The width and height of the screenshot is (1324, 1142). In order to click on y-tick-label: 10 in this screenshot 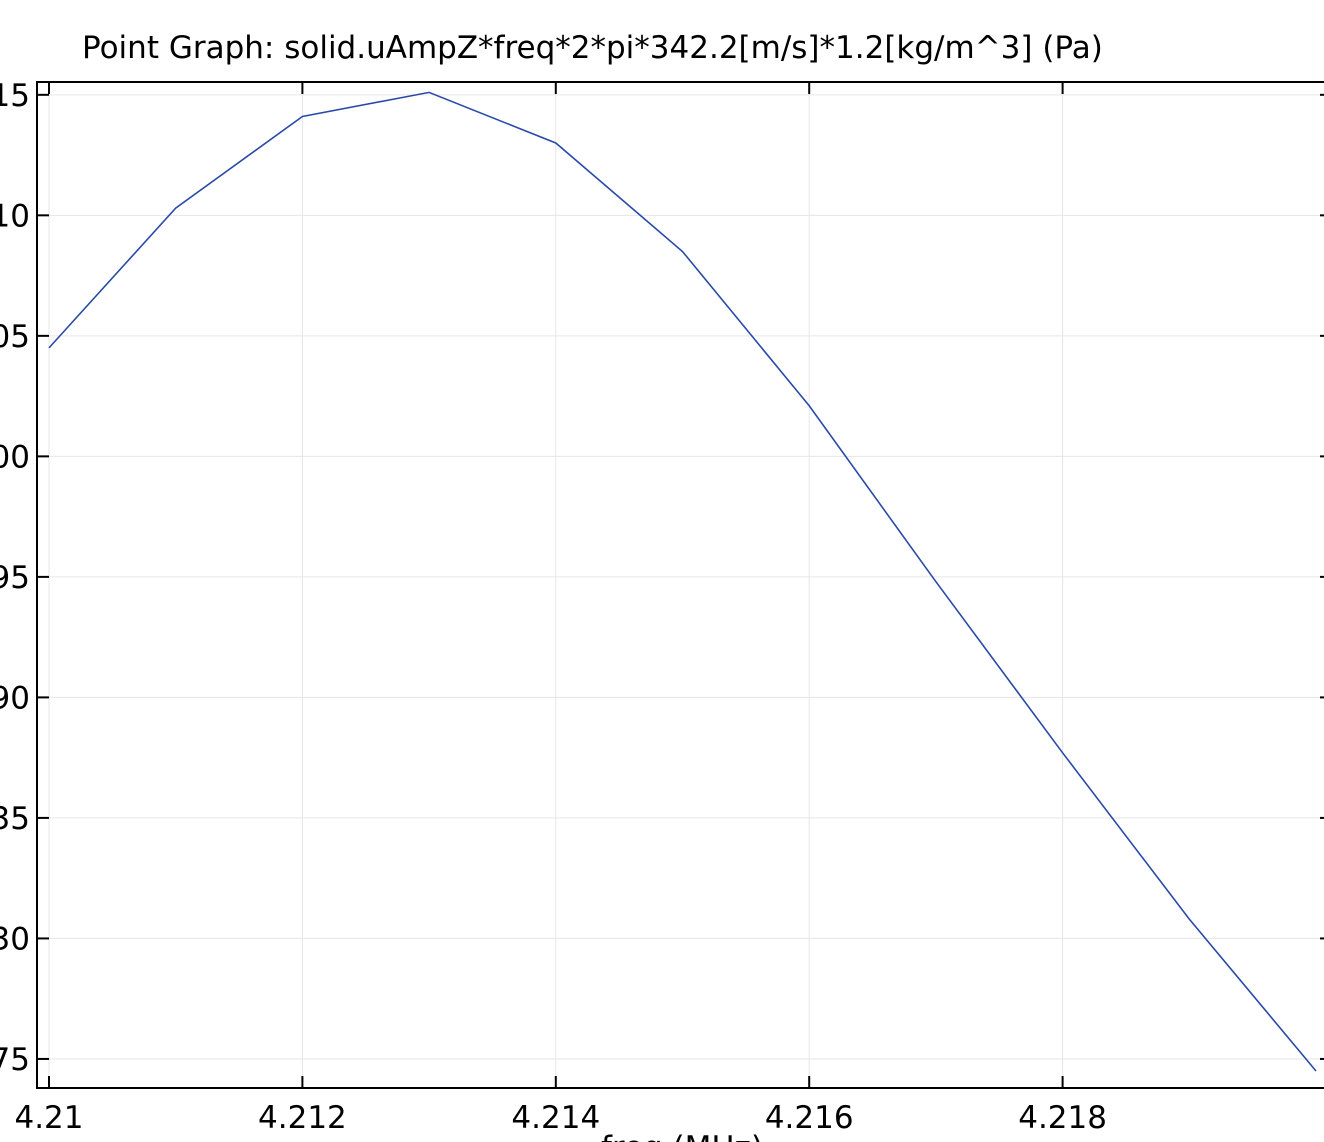, I will do `click(15, 216)`.